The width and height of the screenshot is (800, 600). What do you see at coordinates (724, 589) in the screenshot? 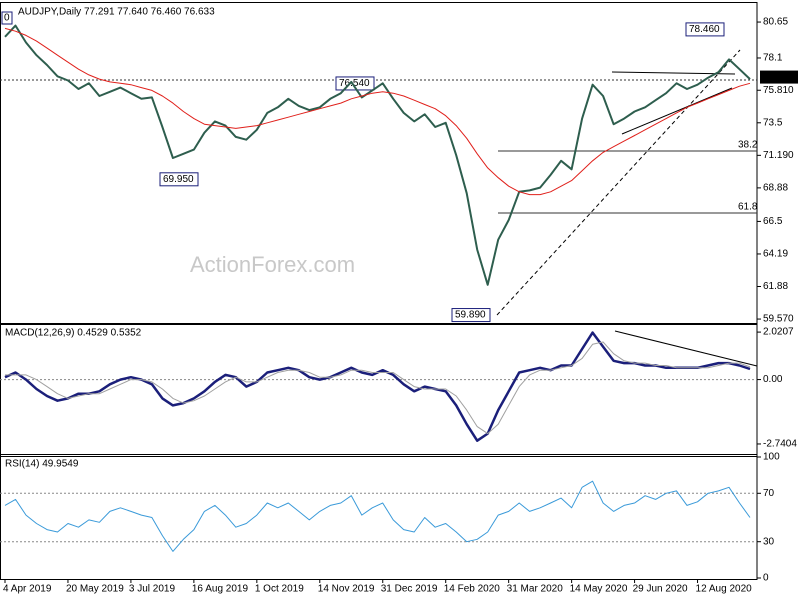
I see `x-tick-label: 12 Aug 2020` at bounding box center [724, 589].